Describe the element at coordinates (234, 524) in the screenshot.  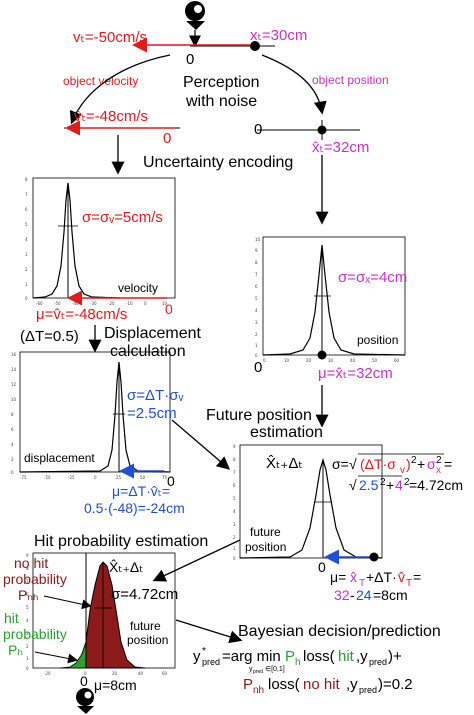
I see `fut-ytick-6: 3` at that location.